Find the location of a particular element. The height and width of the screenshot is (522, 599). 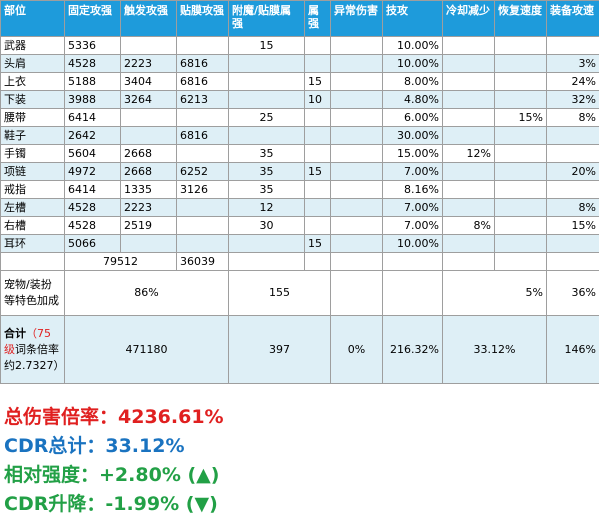

bonus-row: 宠物/装扮等特色加成 86% 155 5% 36% is located at coordinates (299, 293).